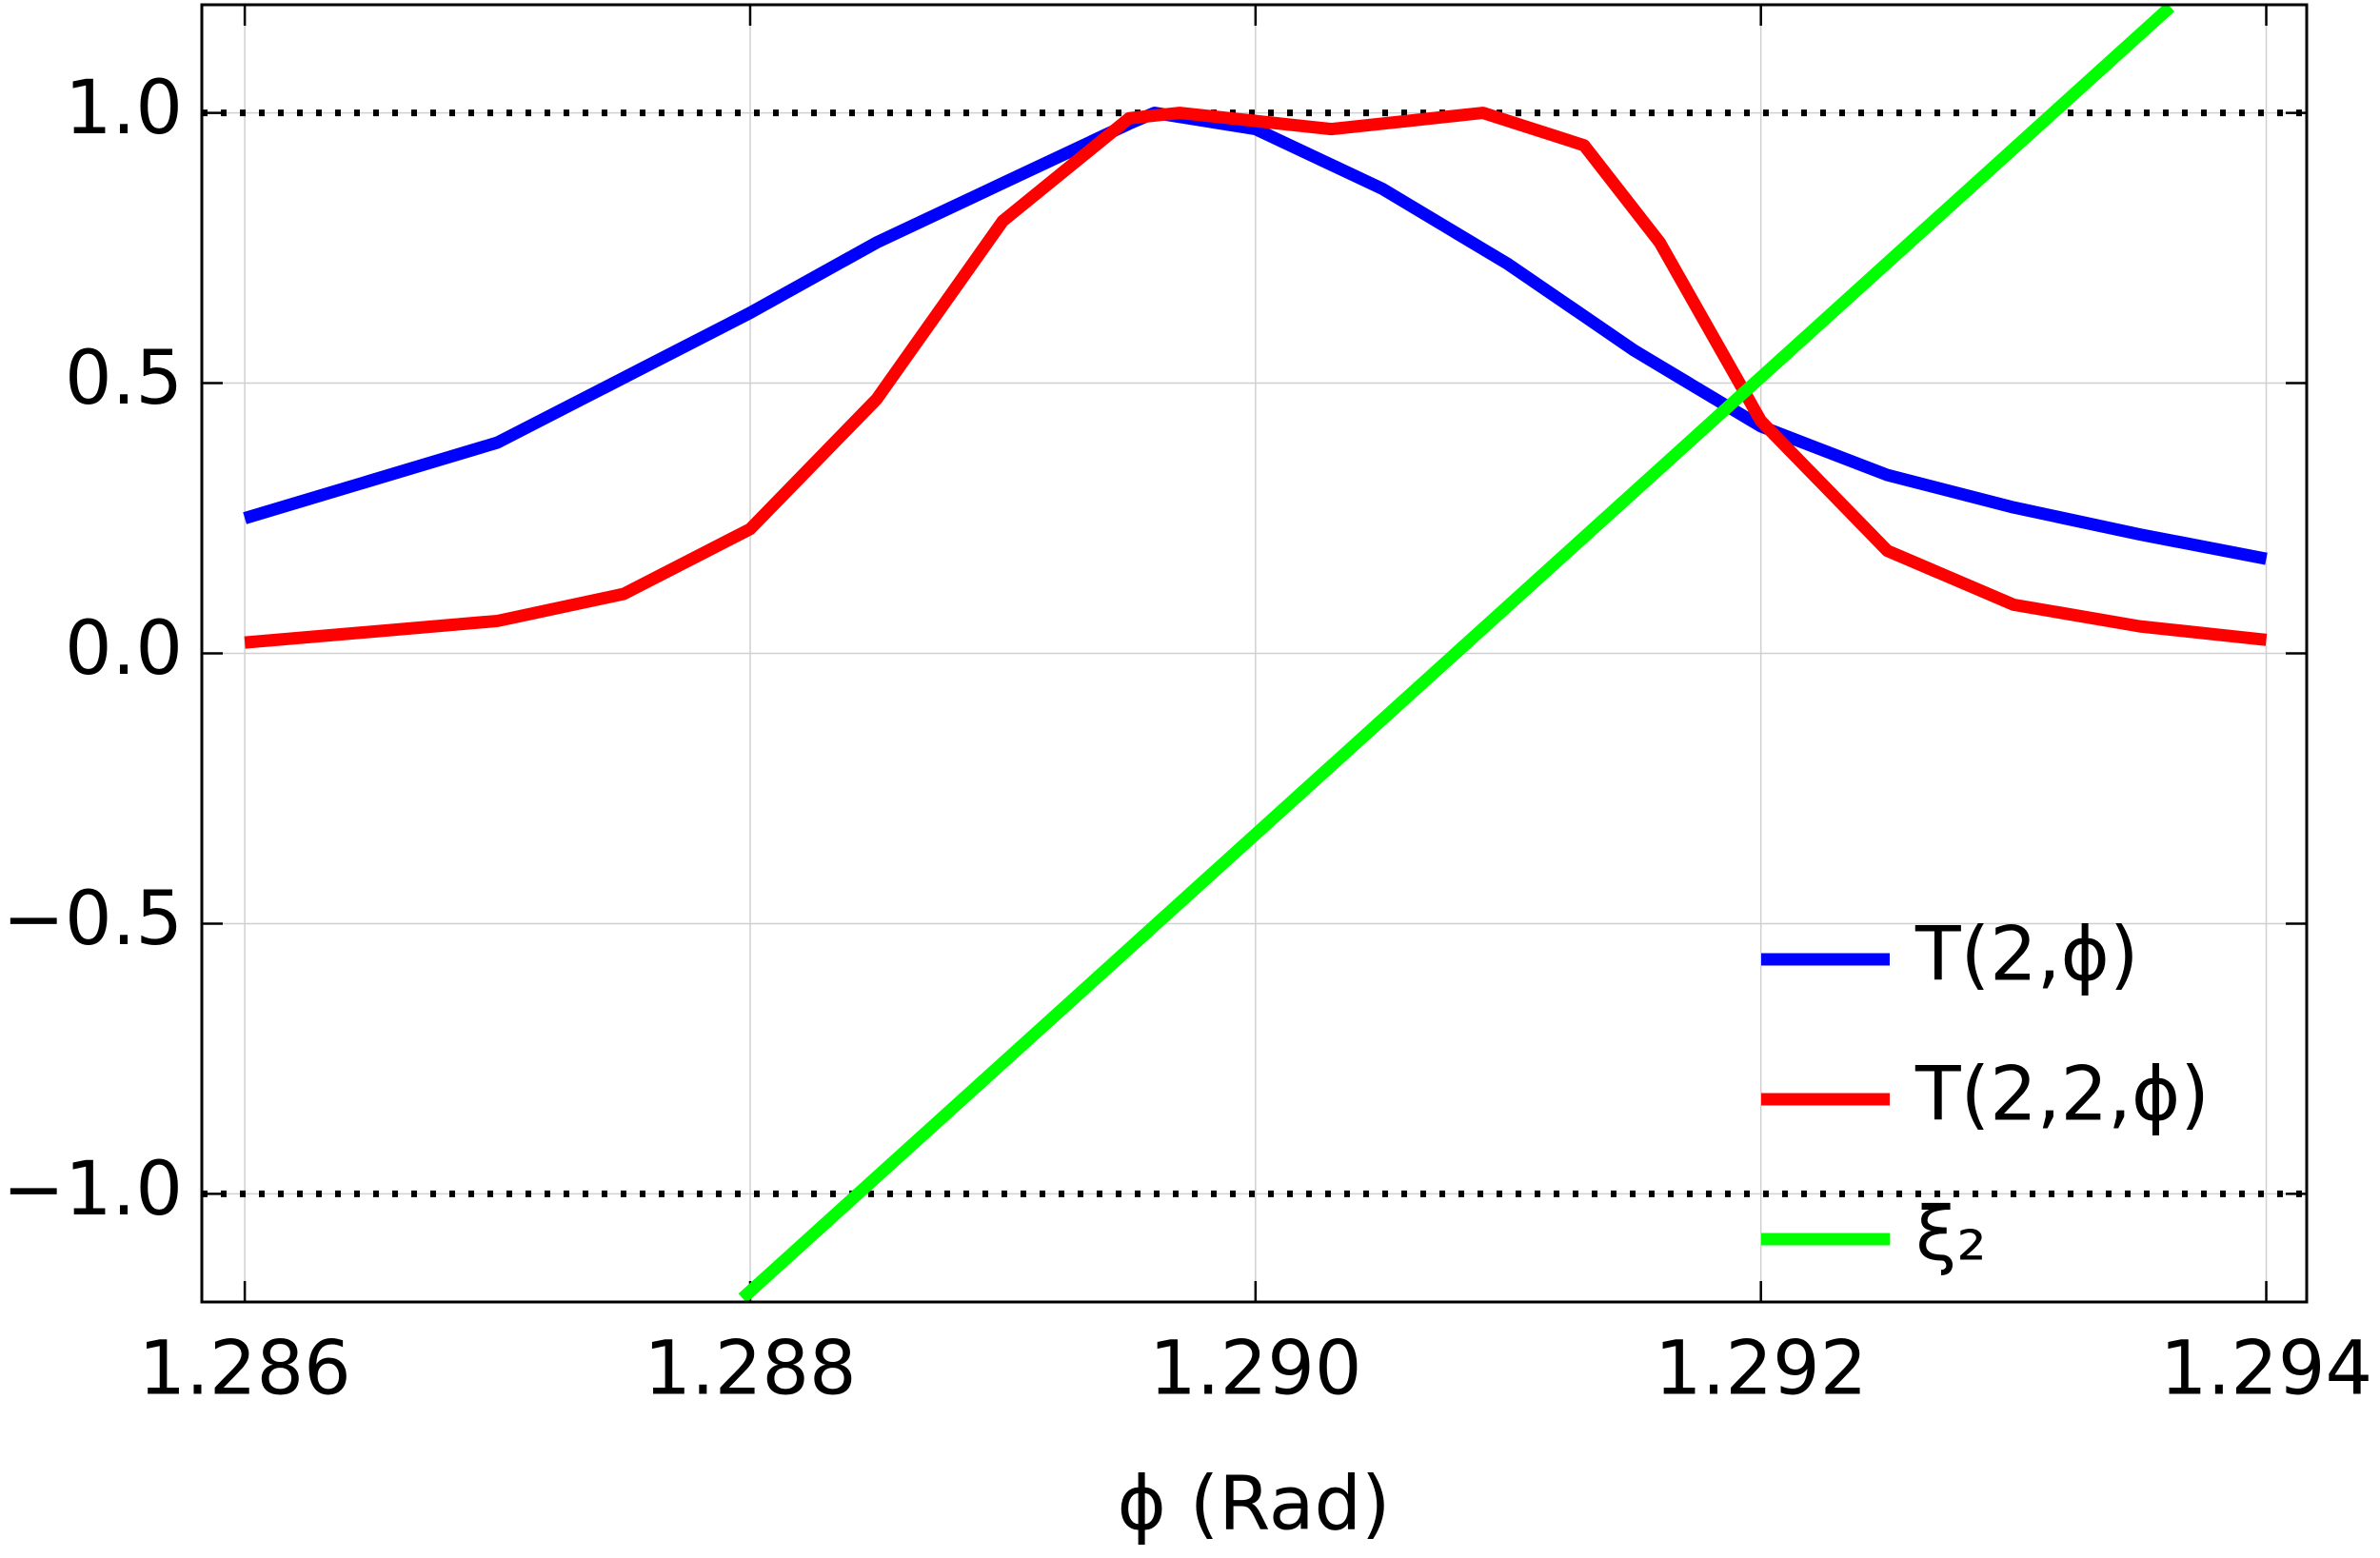 Image resolution: width=2380 pixels, height=1558 pixels. Describe the element at coordinates (1254, 1504) in the screenshot. I see `x-axis-label: ϕ (Rad)` at that location.